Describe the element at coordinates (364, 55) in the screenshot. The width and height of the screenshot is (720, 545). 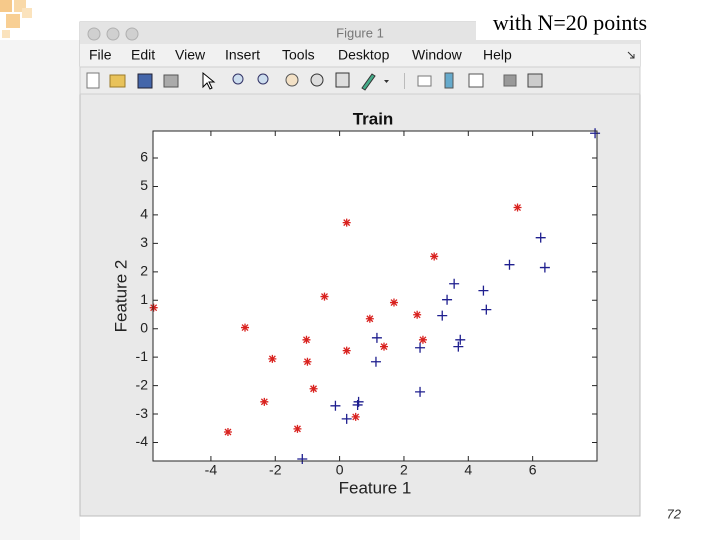
I see `menu-item: Desktop` at that location.